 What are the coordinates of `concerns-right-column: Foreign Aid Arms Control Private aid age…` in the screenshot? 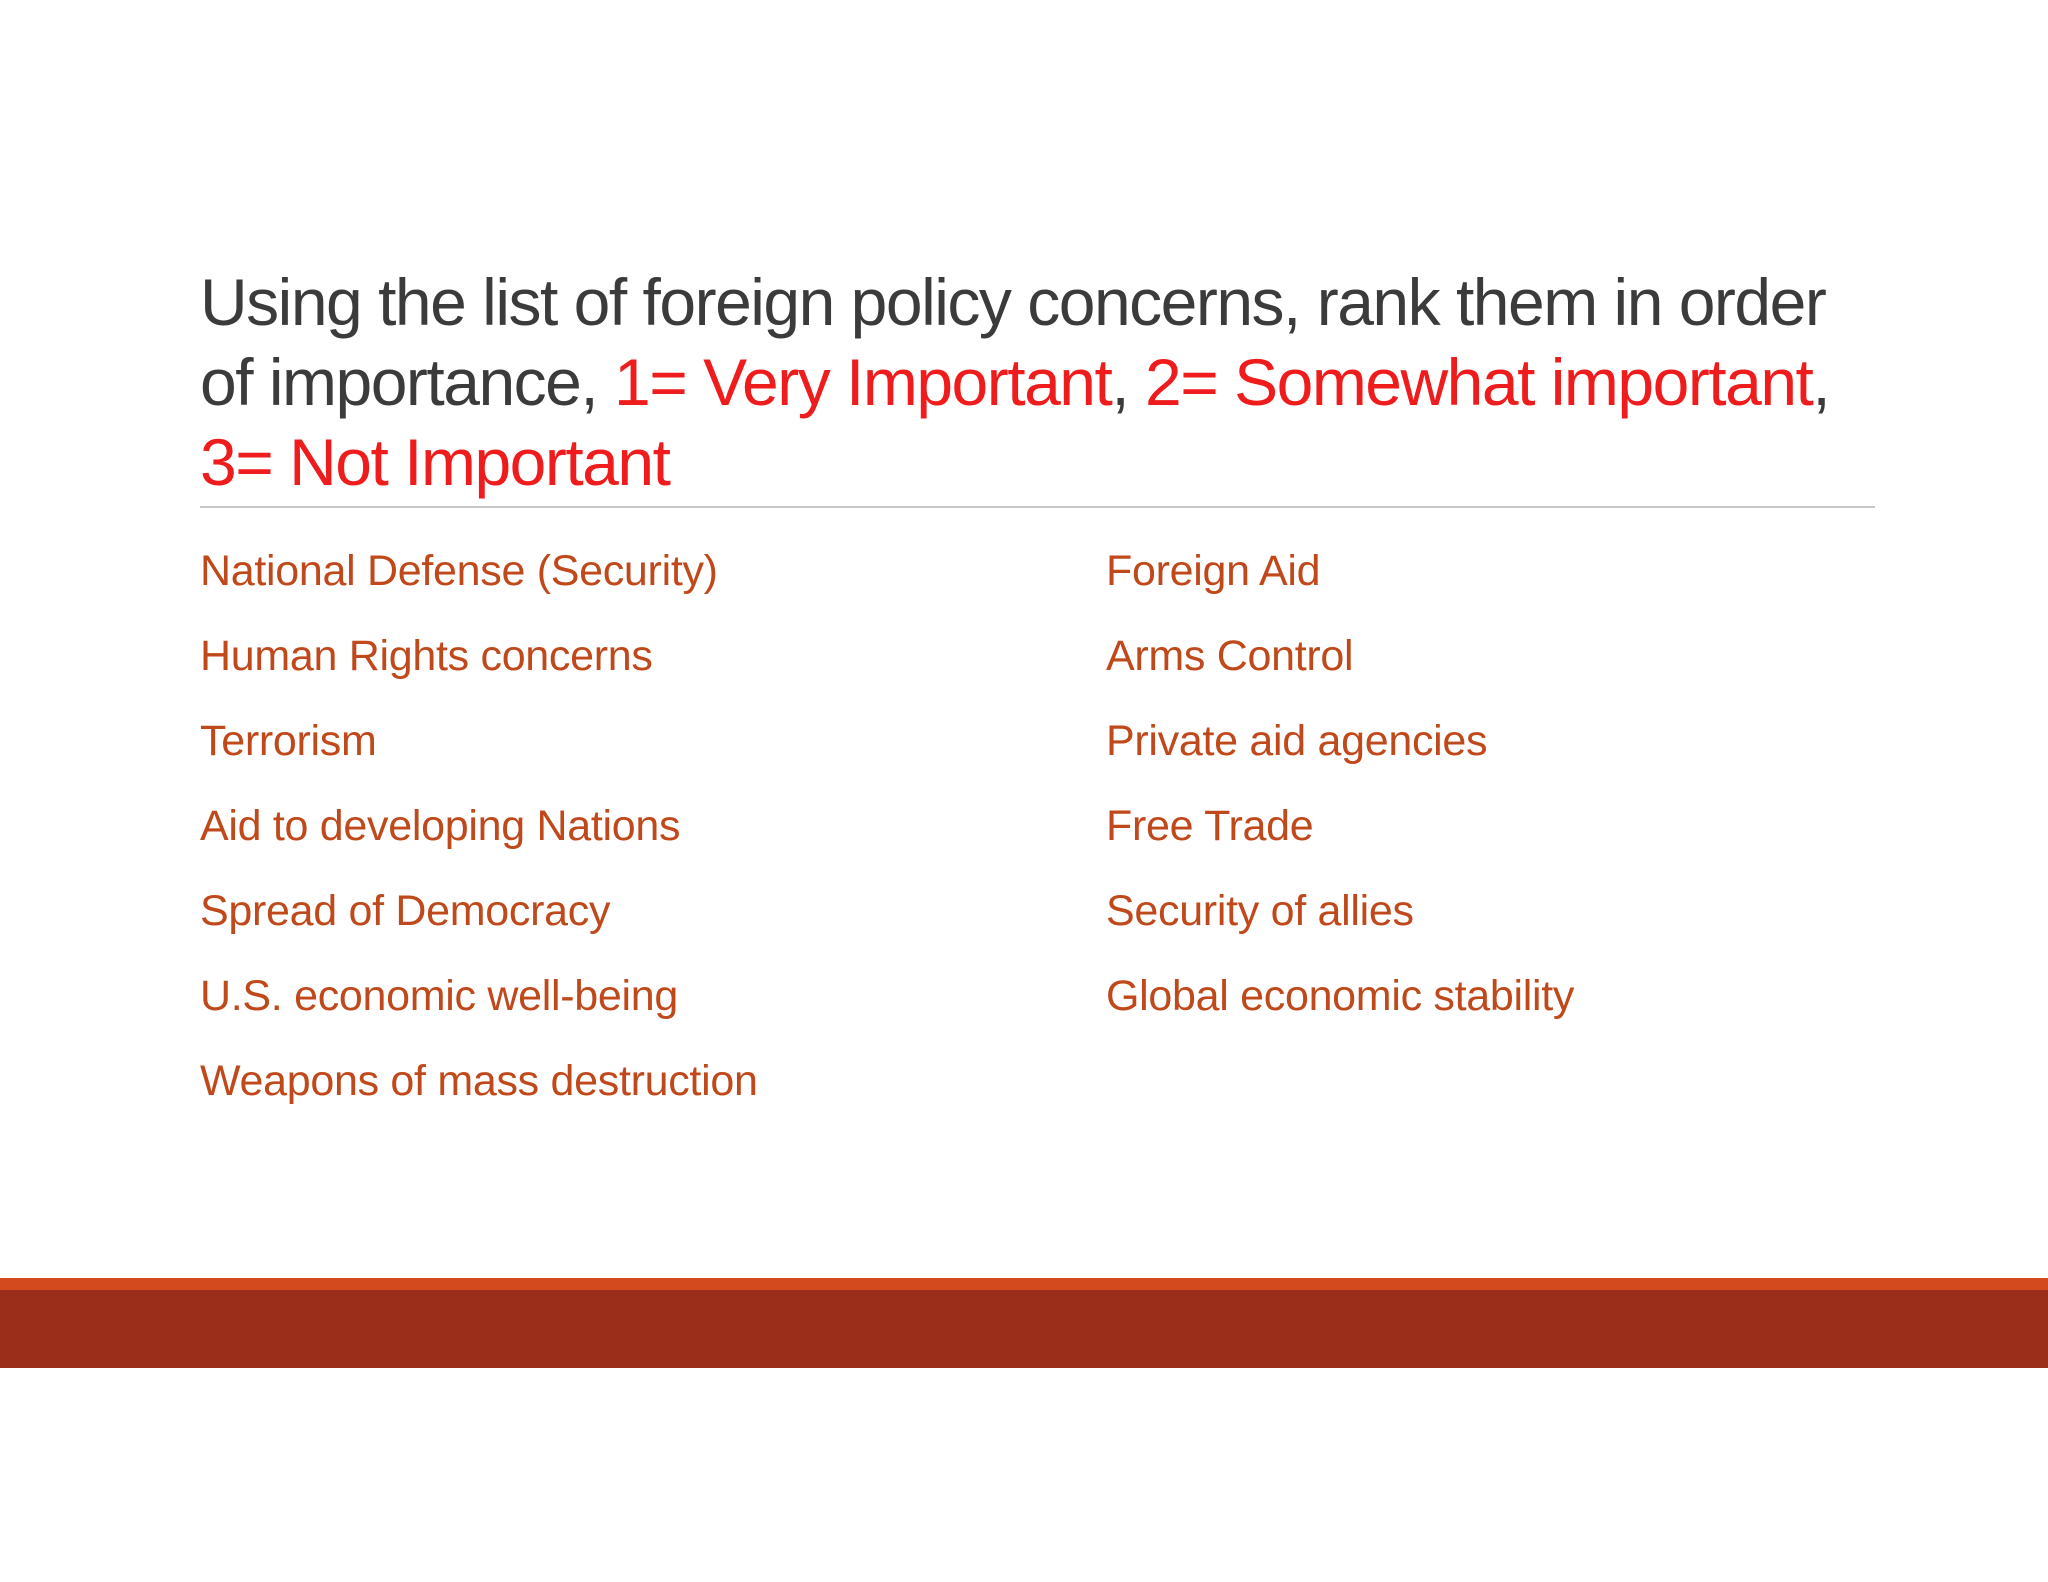 It's located at (1340, 784).